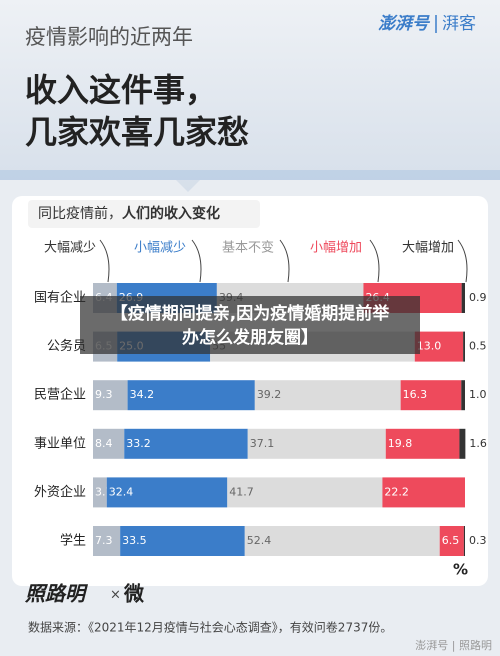 This screenshot has height=656, width=500. What do you see at coordinates (453, 645) in the screenshot?
I see `watermark: 澎湃号 | 照路明` at bounding box center [453, 645].